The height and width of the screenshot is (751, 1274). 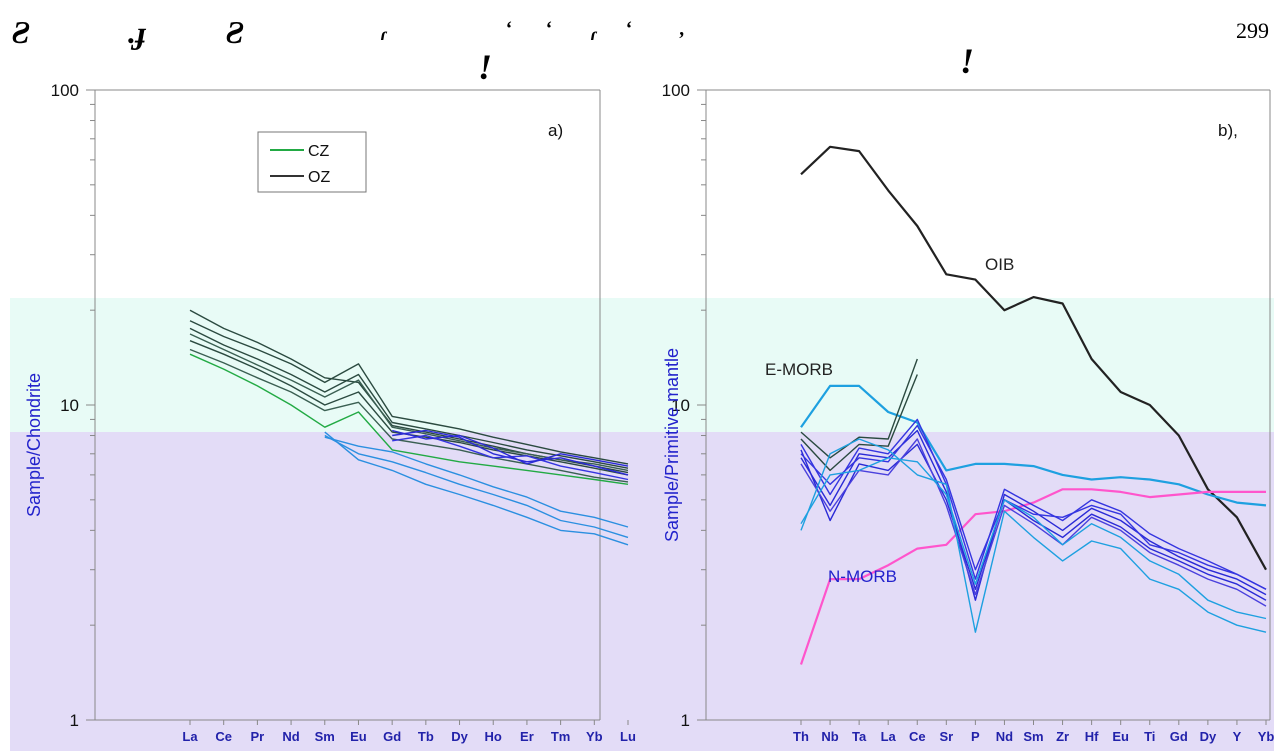 What do you see at coordinates (628, 29) in the screenshot?
I see `header-mark-8: ʻ` at bounding box center [628, 29].